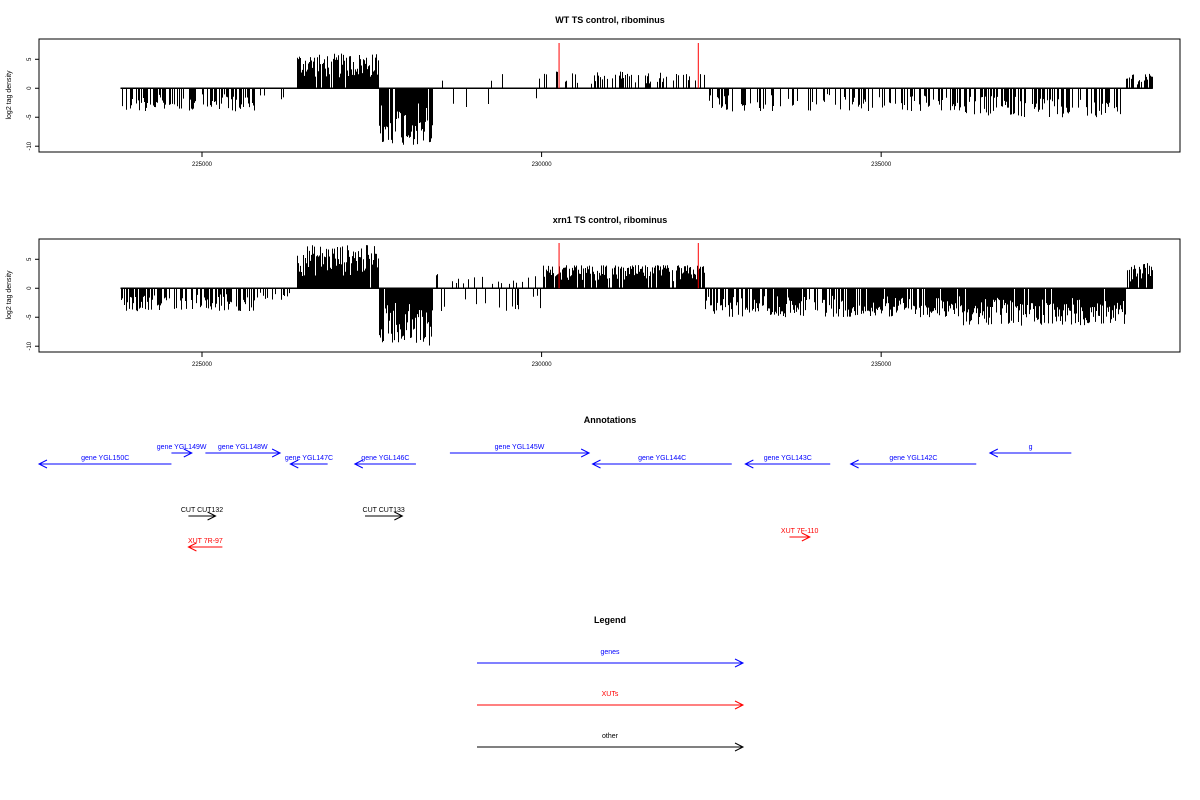 This screenshot has width=1200, height=800. I want to click on annotation-feature: XUT 7R-97, so click(205, 545).